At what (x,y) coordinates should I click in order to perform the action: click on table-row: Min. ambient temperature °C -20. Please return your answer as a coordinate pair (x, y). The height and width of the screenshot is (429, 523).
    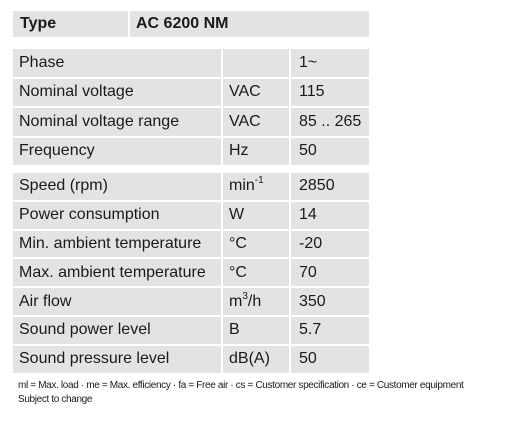
    Looking at the image, I should click on (191, 245).